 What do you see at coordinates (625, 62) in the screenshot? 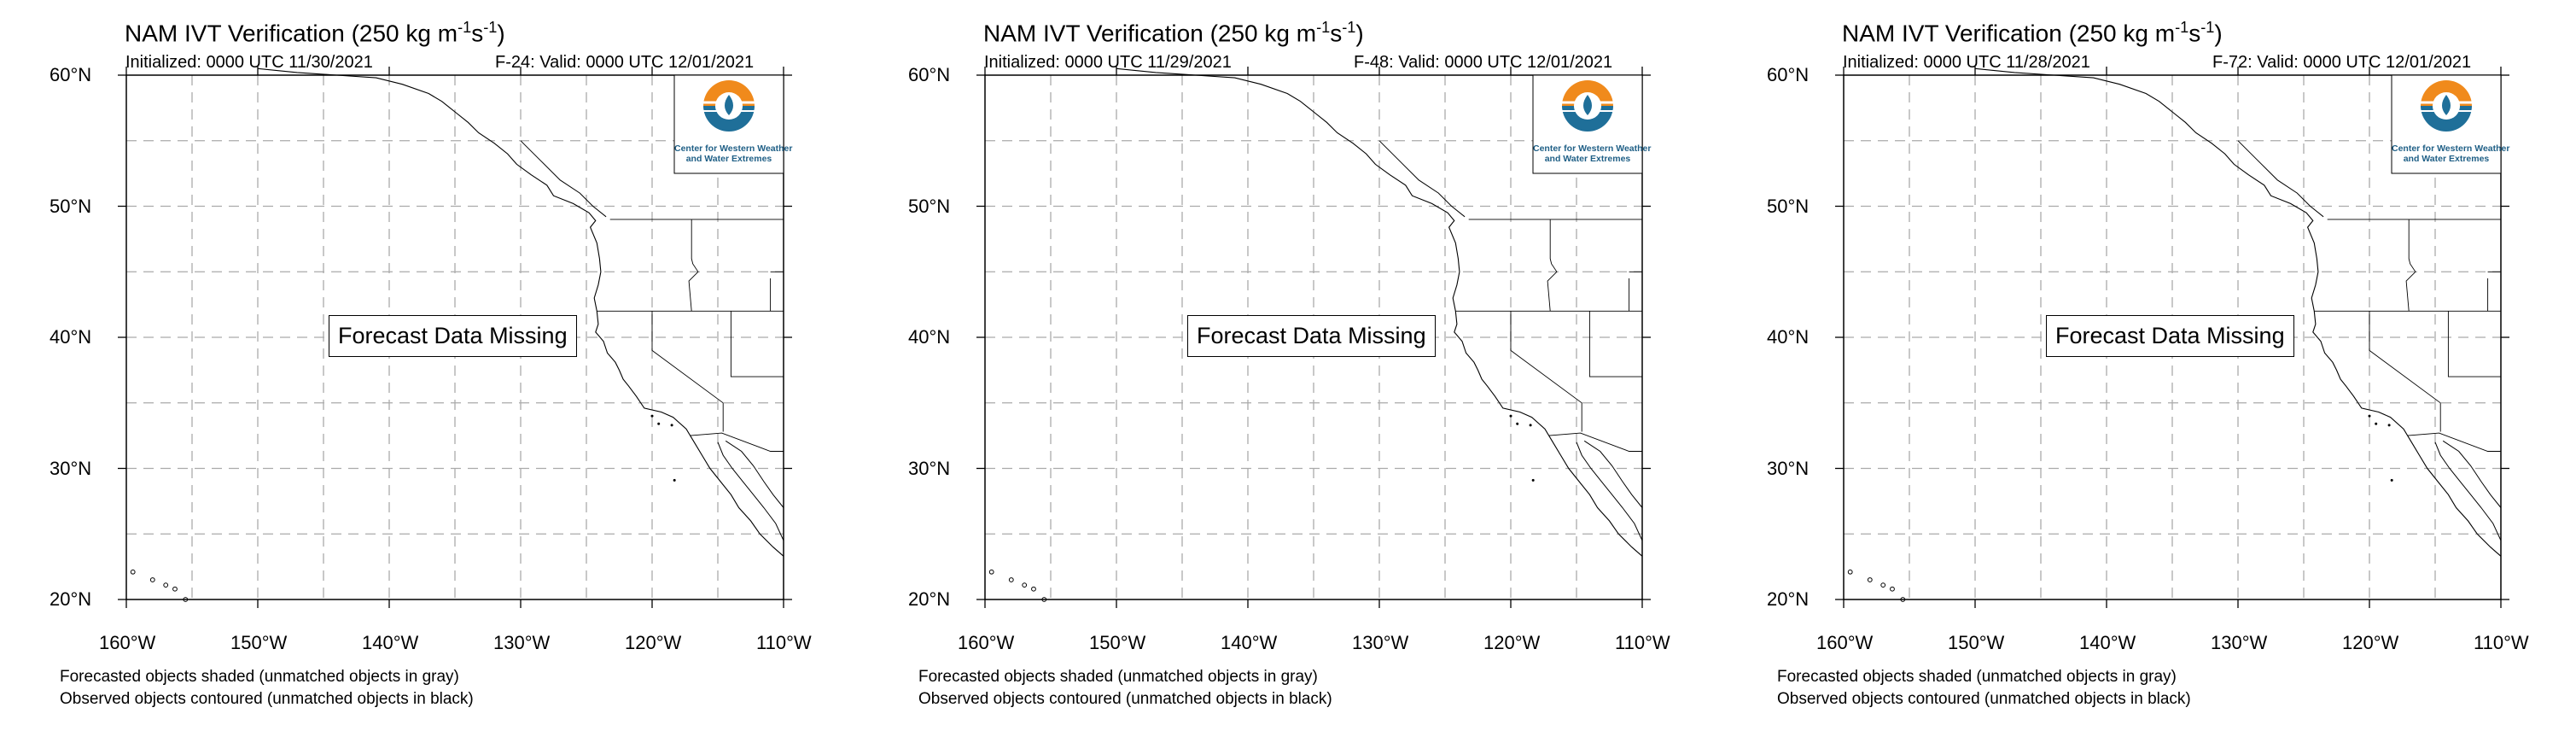
I see `valid-time-label: F-24: Valid: 0000 UTC 12/01/2021` at bounding box center [625, 62].